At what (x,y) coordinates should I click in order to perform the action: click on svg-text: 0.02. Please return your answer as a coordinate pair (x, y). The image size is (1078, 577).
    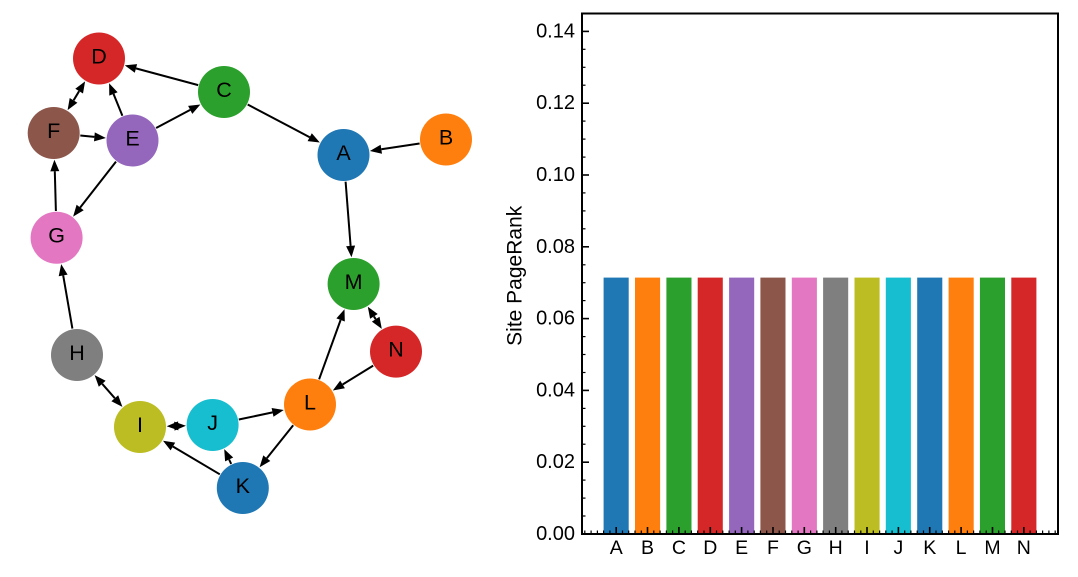
    Looking at the image, I should click on (555, 462).